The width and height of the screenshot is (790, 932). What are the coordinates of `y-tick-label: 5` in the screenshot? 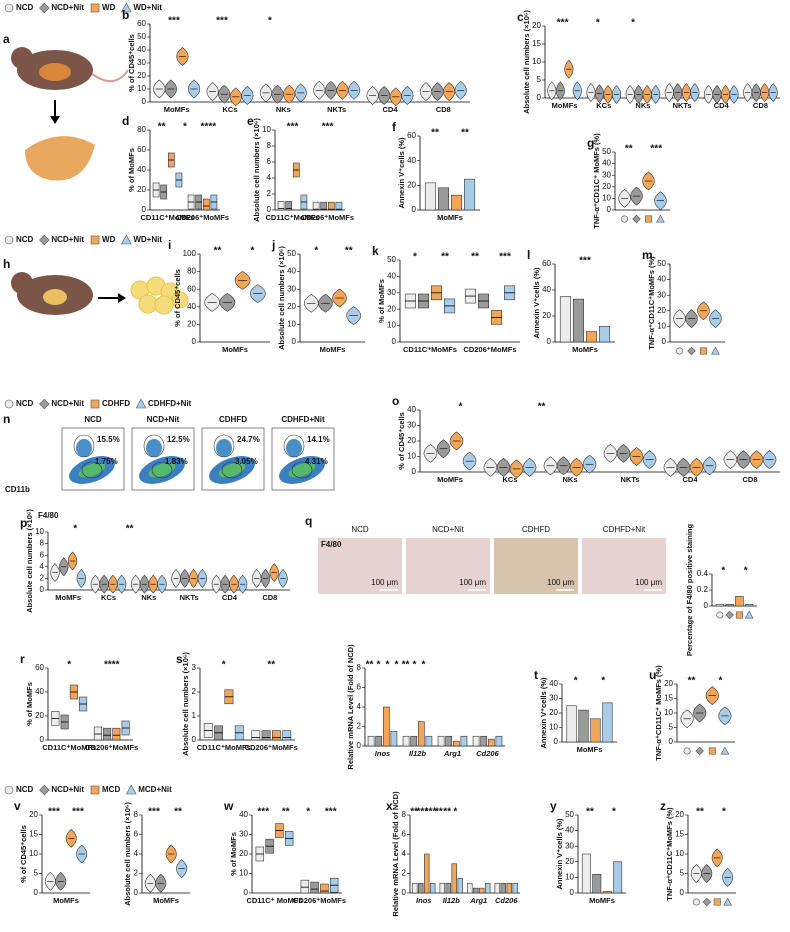 It's located at (682, 873).